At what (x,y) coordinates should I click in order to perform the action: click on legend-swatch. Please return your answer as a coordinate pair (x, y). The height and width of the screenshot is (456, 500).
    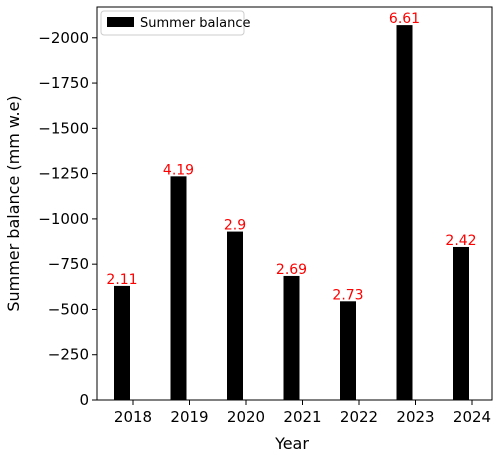
    Looking at the image, I should click on (120, 22).